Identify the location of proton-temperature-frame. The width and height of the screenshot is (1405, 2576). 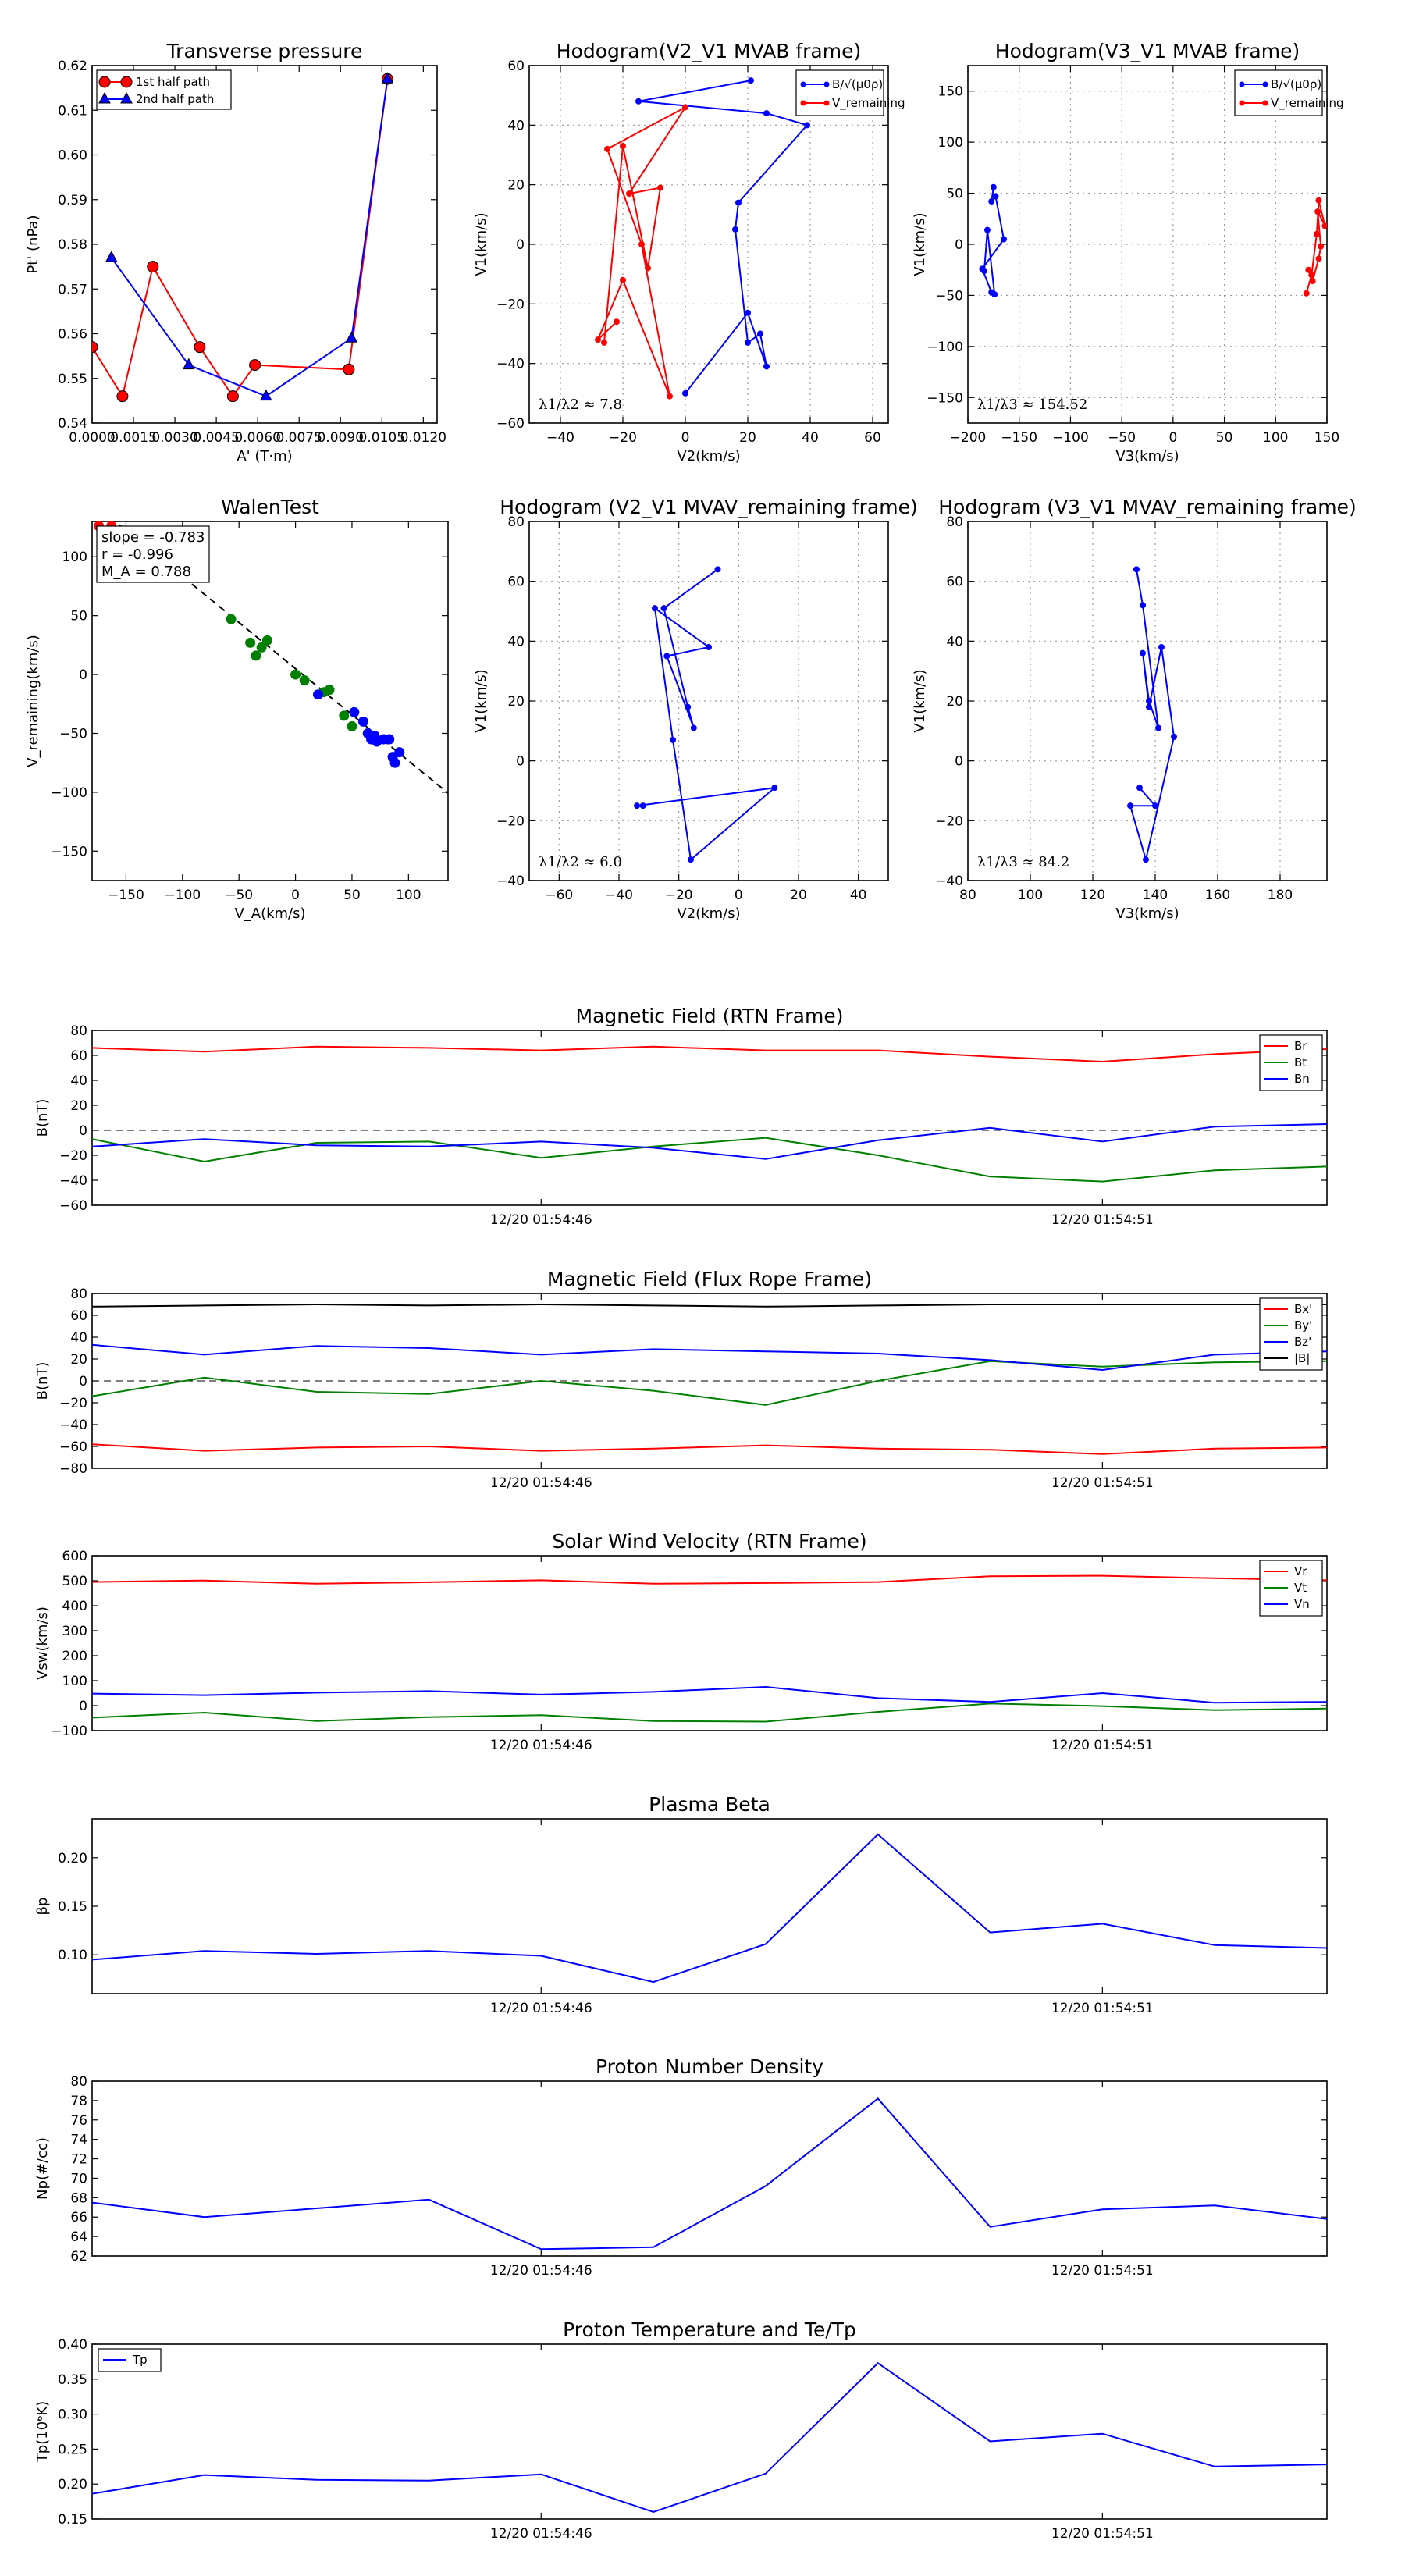
(710, 2431).